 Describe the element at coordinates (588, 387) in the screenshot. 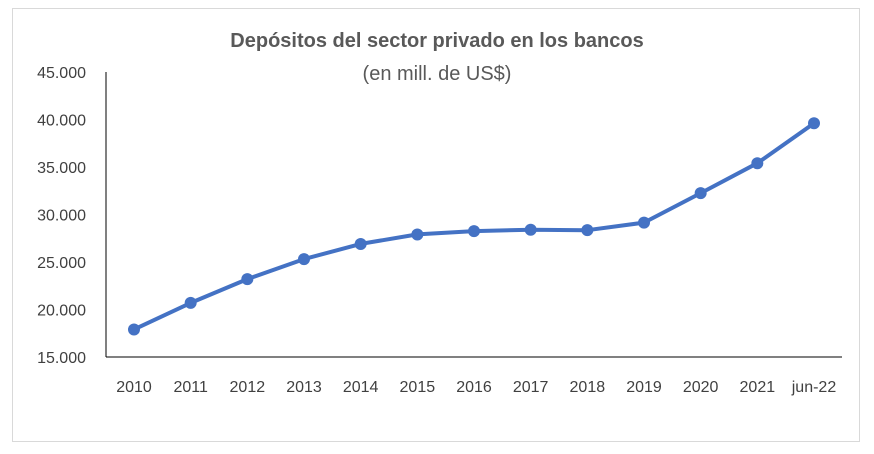

I see `x-tick-label: 2018` at that location.